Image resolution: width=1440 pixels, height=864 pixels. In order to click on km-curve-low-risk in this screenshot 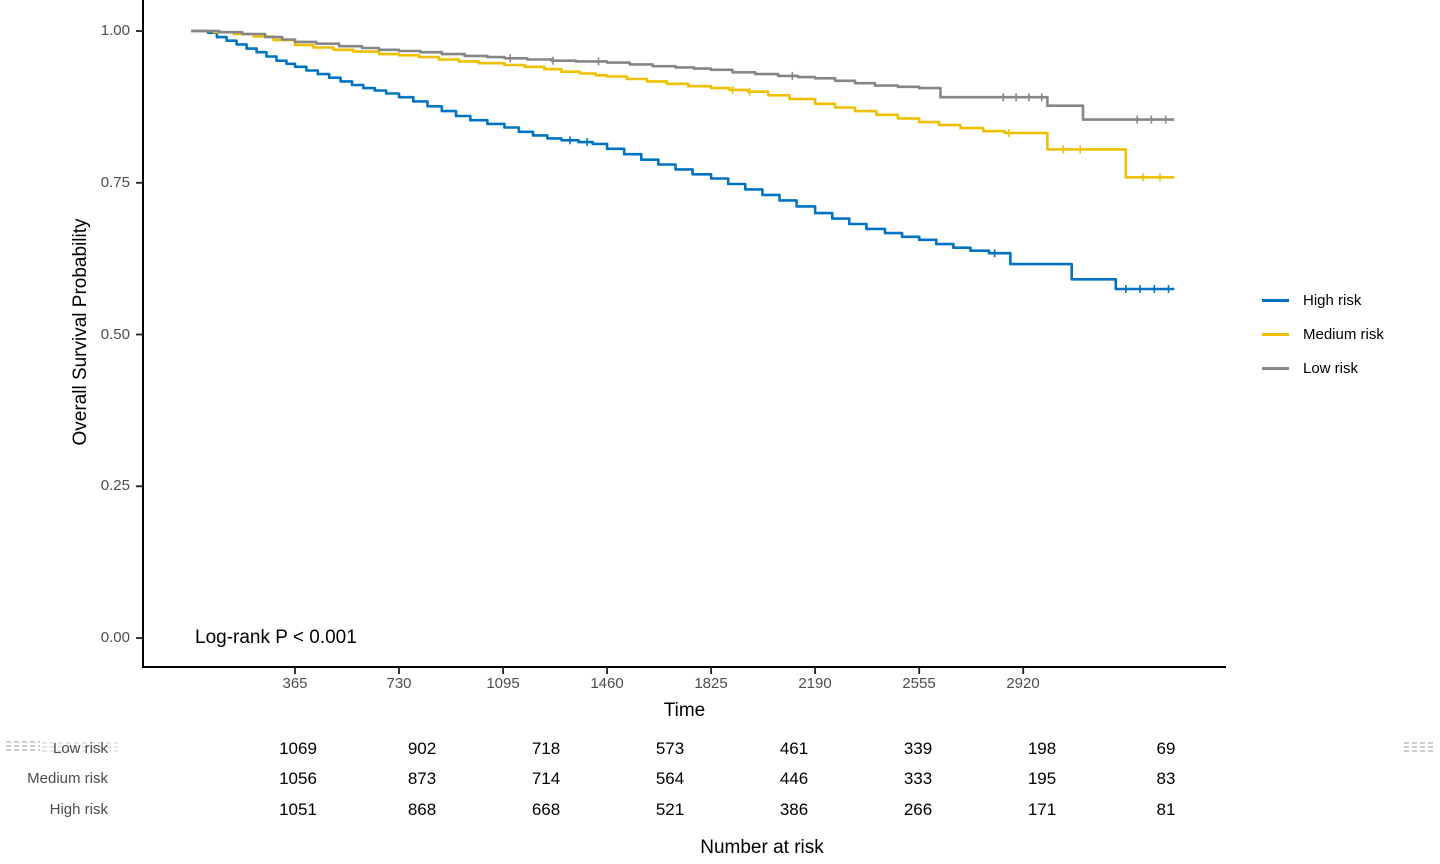, I will do `click(683, 75)`.